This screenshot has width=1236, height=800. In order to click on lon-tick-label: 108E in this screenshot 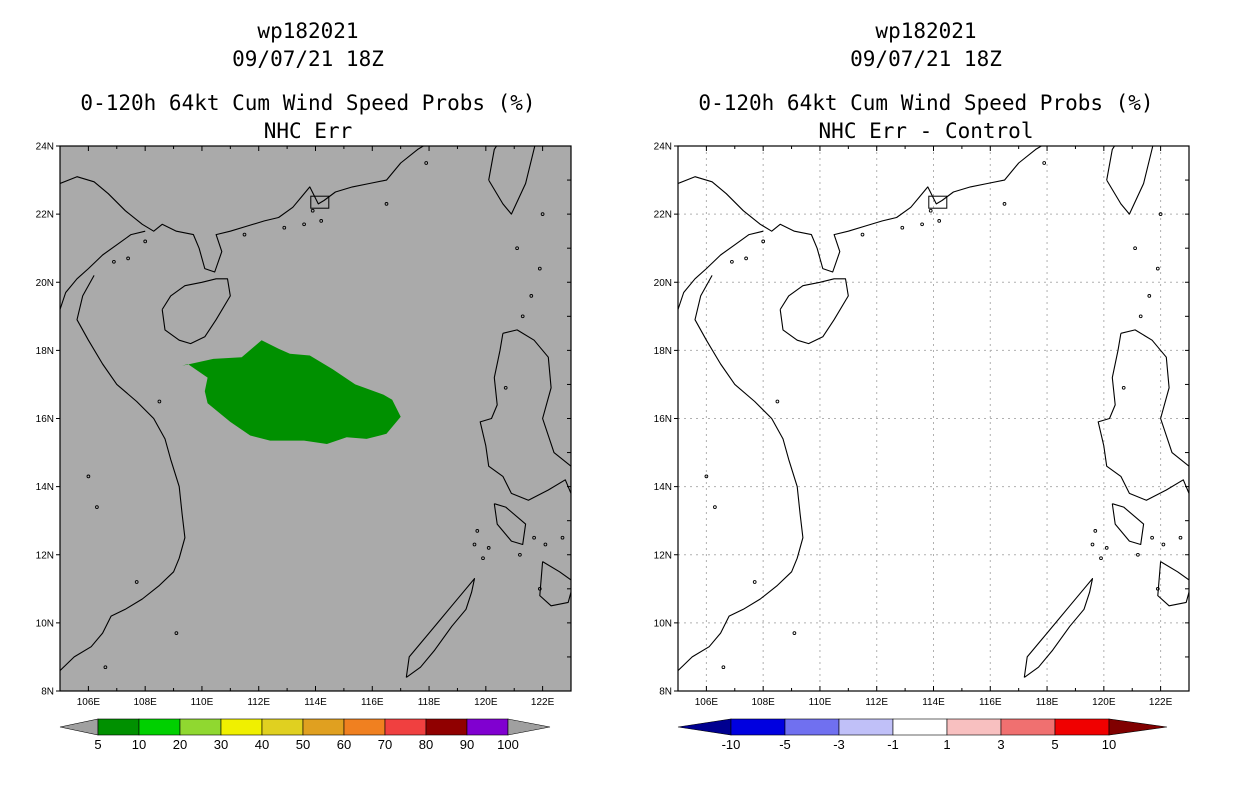, I will do `click(763, 702)`.